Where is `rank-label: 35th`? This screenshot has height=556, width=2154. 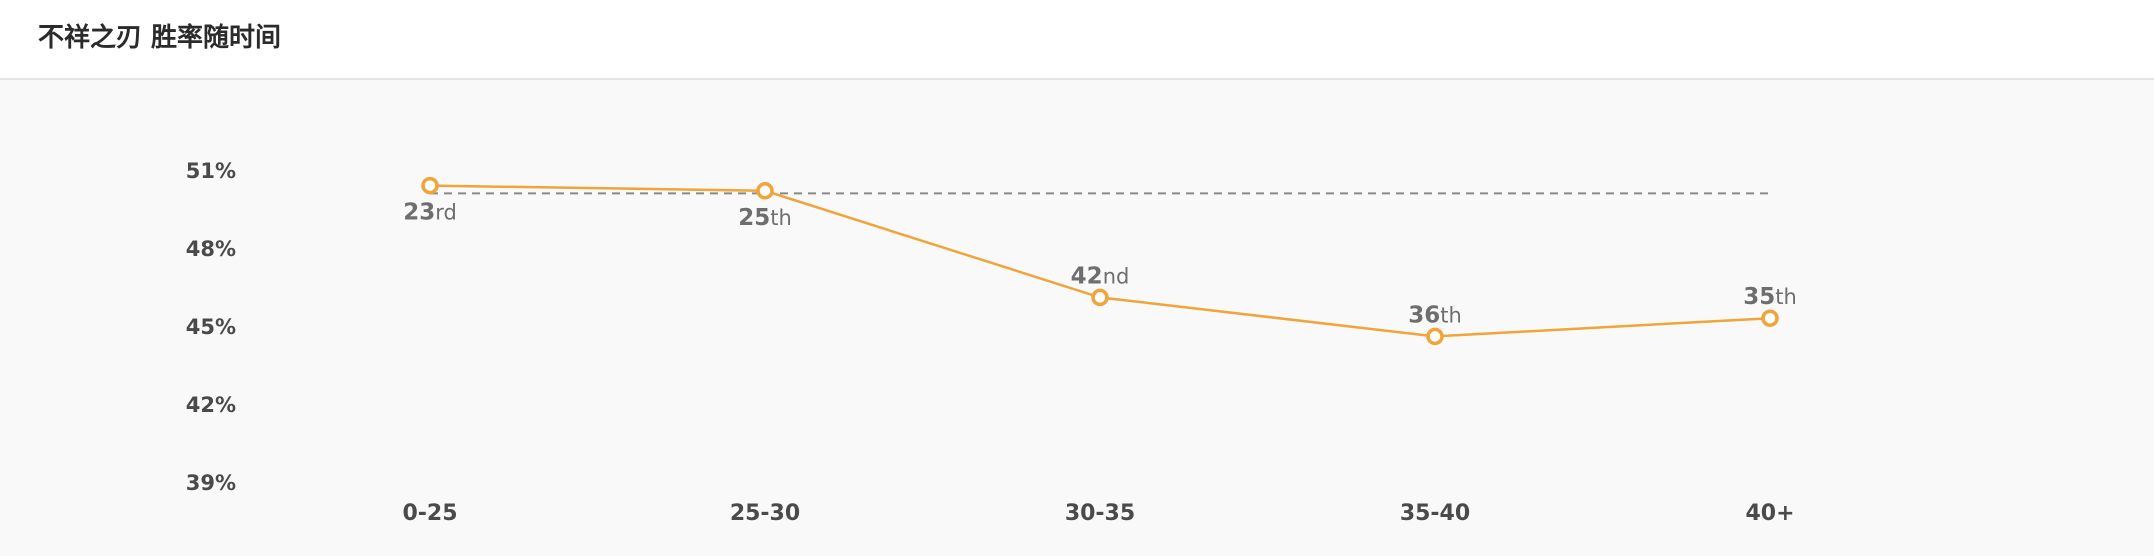 rank-label: 35th is located at coordinates (1770, 297).